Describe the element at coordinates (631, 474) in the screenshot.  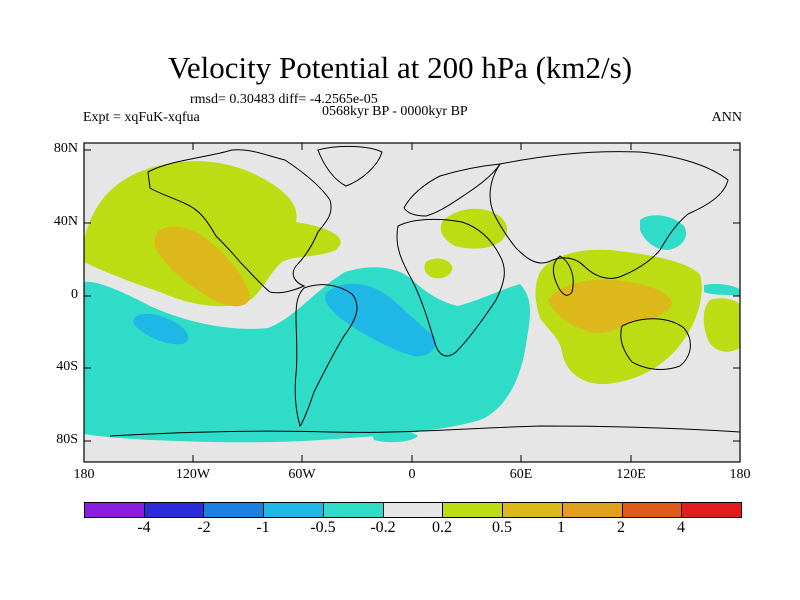
I see `lon-label-120e: 120E` at that location.